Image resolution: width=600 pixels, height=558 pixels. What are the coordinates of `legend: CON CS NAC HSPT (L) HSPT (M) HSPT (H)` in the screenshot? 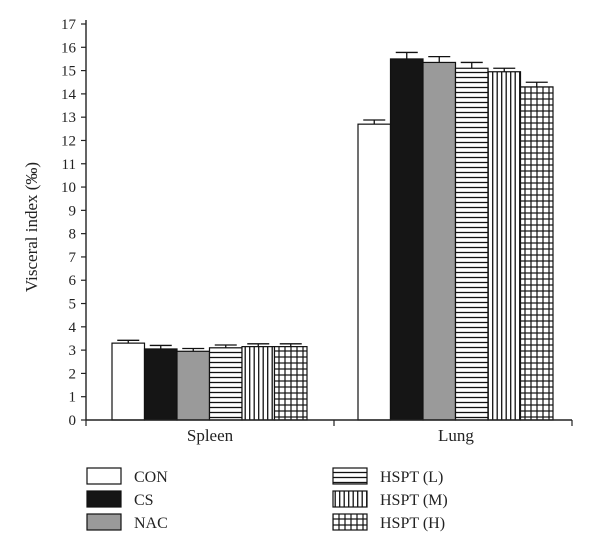 It's located at (267, 499).